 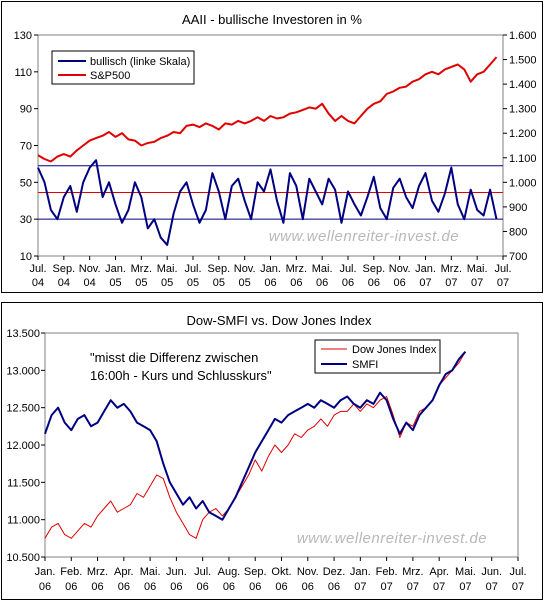 I want to click on y-tick-label: 10.500, so click(x=23, y=558).